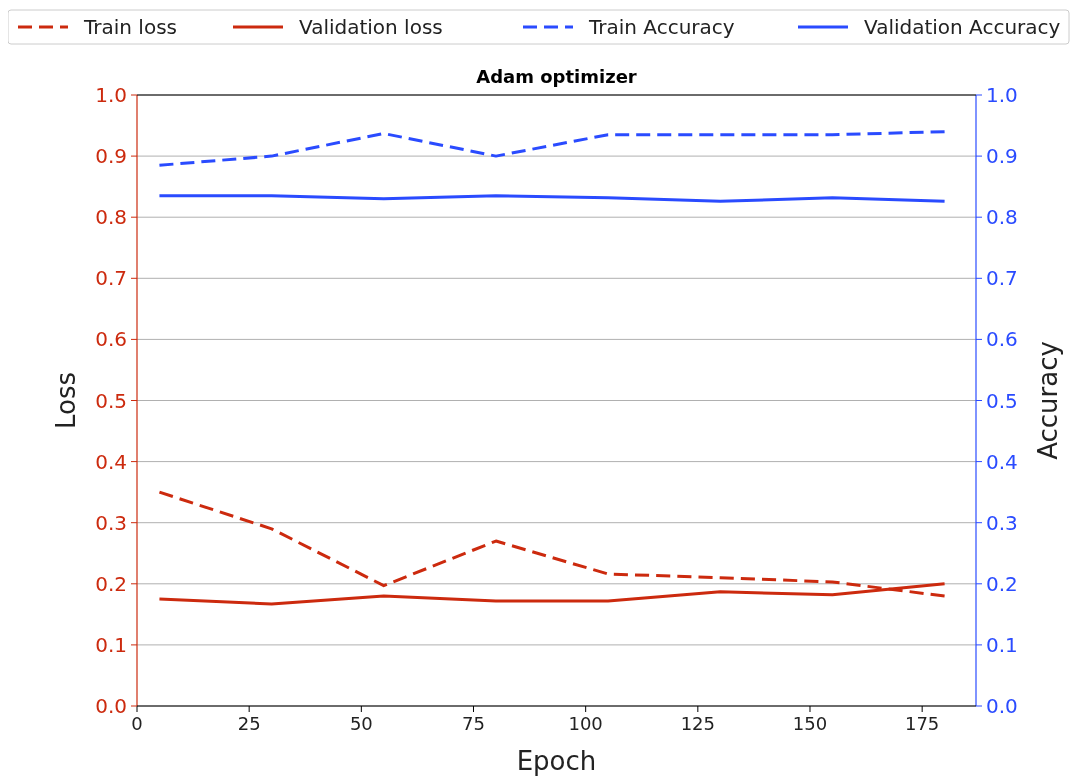 The image size is (1071, 778). I want to click on y-tick-label: 0.2, so click(111, 583).